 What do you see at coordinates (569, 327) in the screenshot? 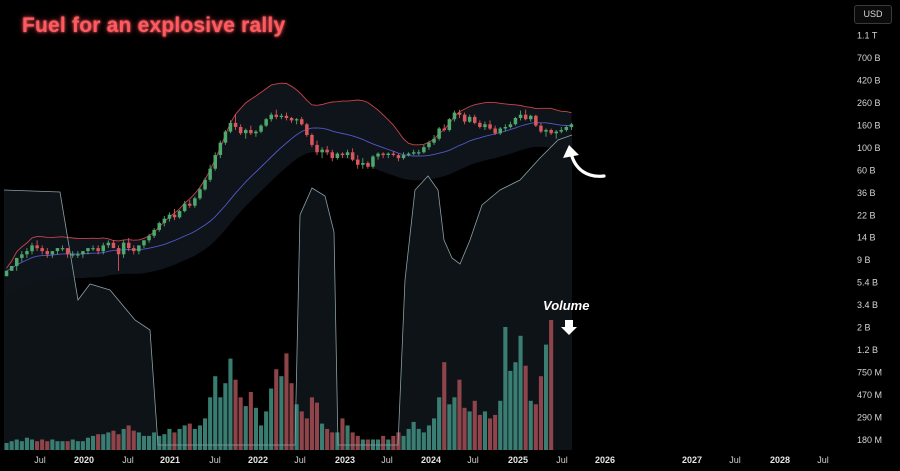
I see `down-arrow-icon` at bounding box center [569, 327].